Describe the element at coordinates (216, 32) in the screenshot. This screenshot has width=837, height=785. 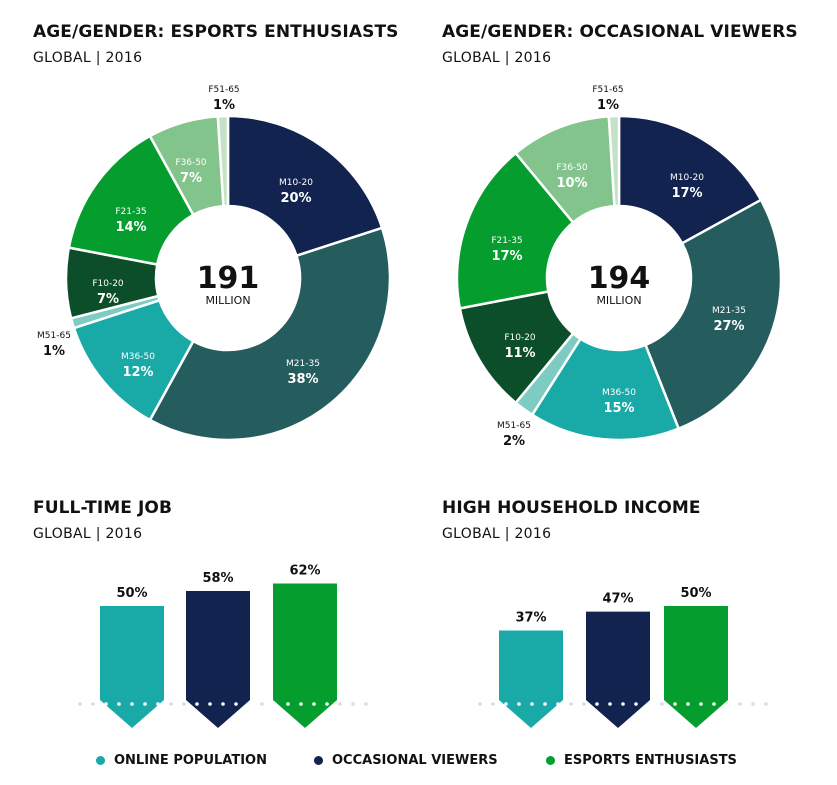
I see `pie1-title: AGE/GENDER: ESPORTS ENTHUSIASTS` at that location.